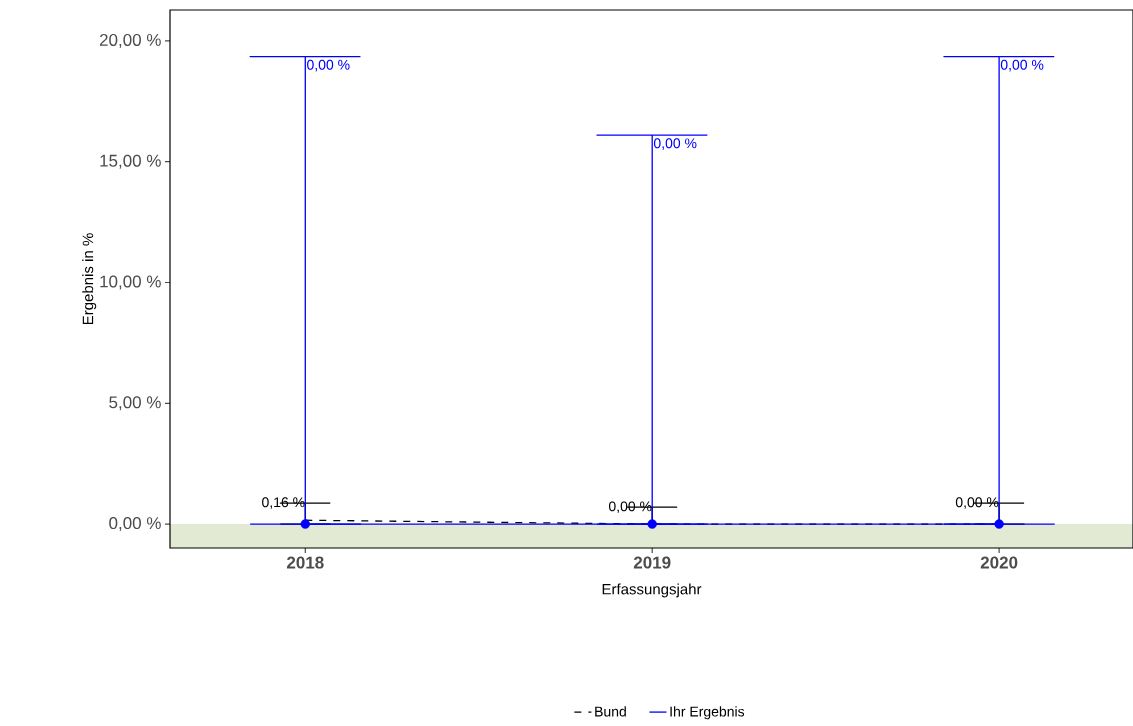 The width and height of the screenshot is (1133, 726). I want to click on y-tick-label: 5,00 %, so click(135, 403).